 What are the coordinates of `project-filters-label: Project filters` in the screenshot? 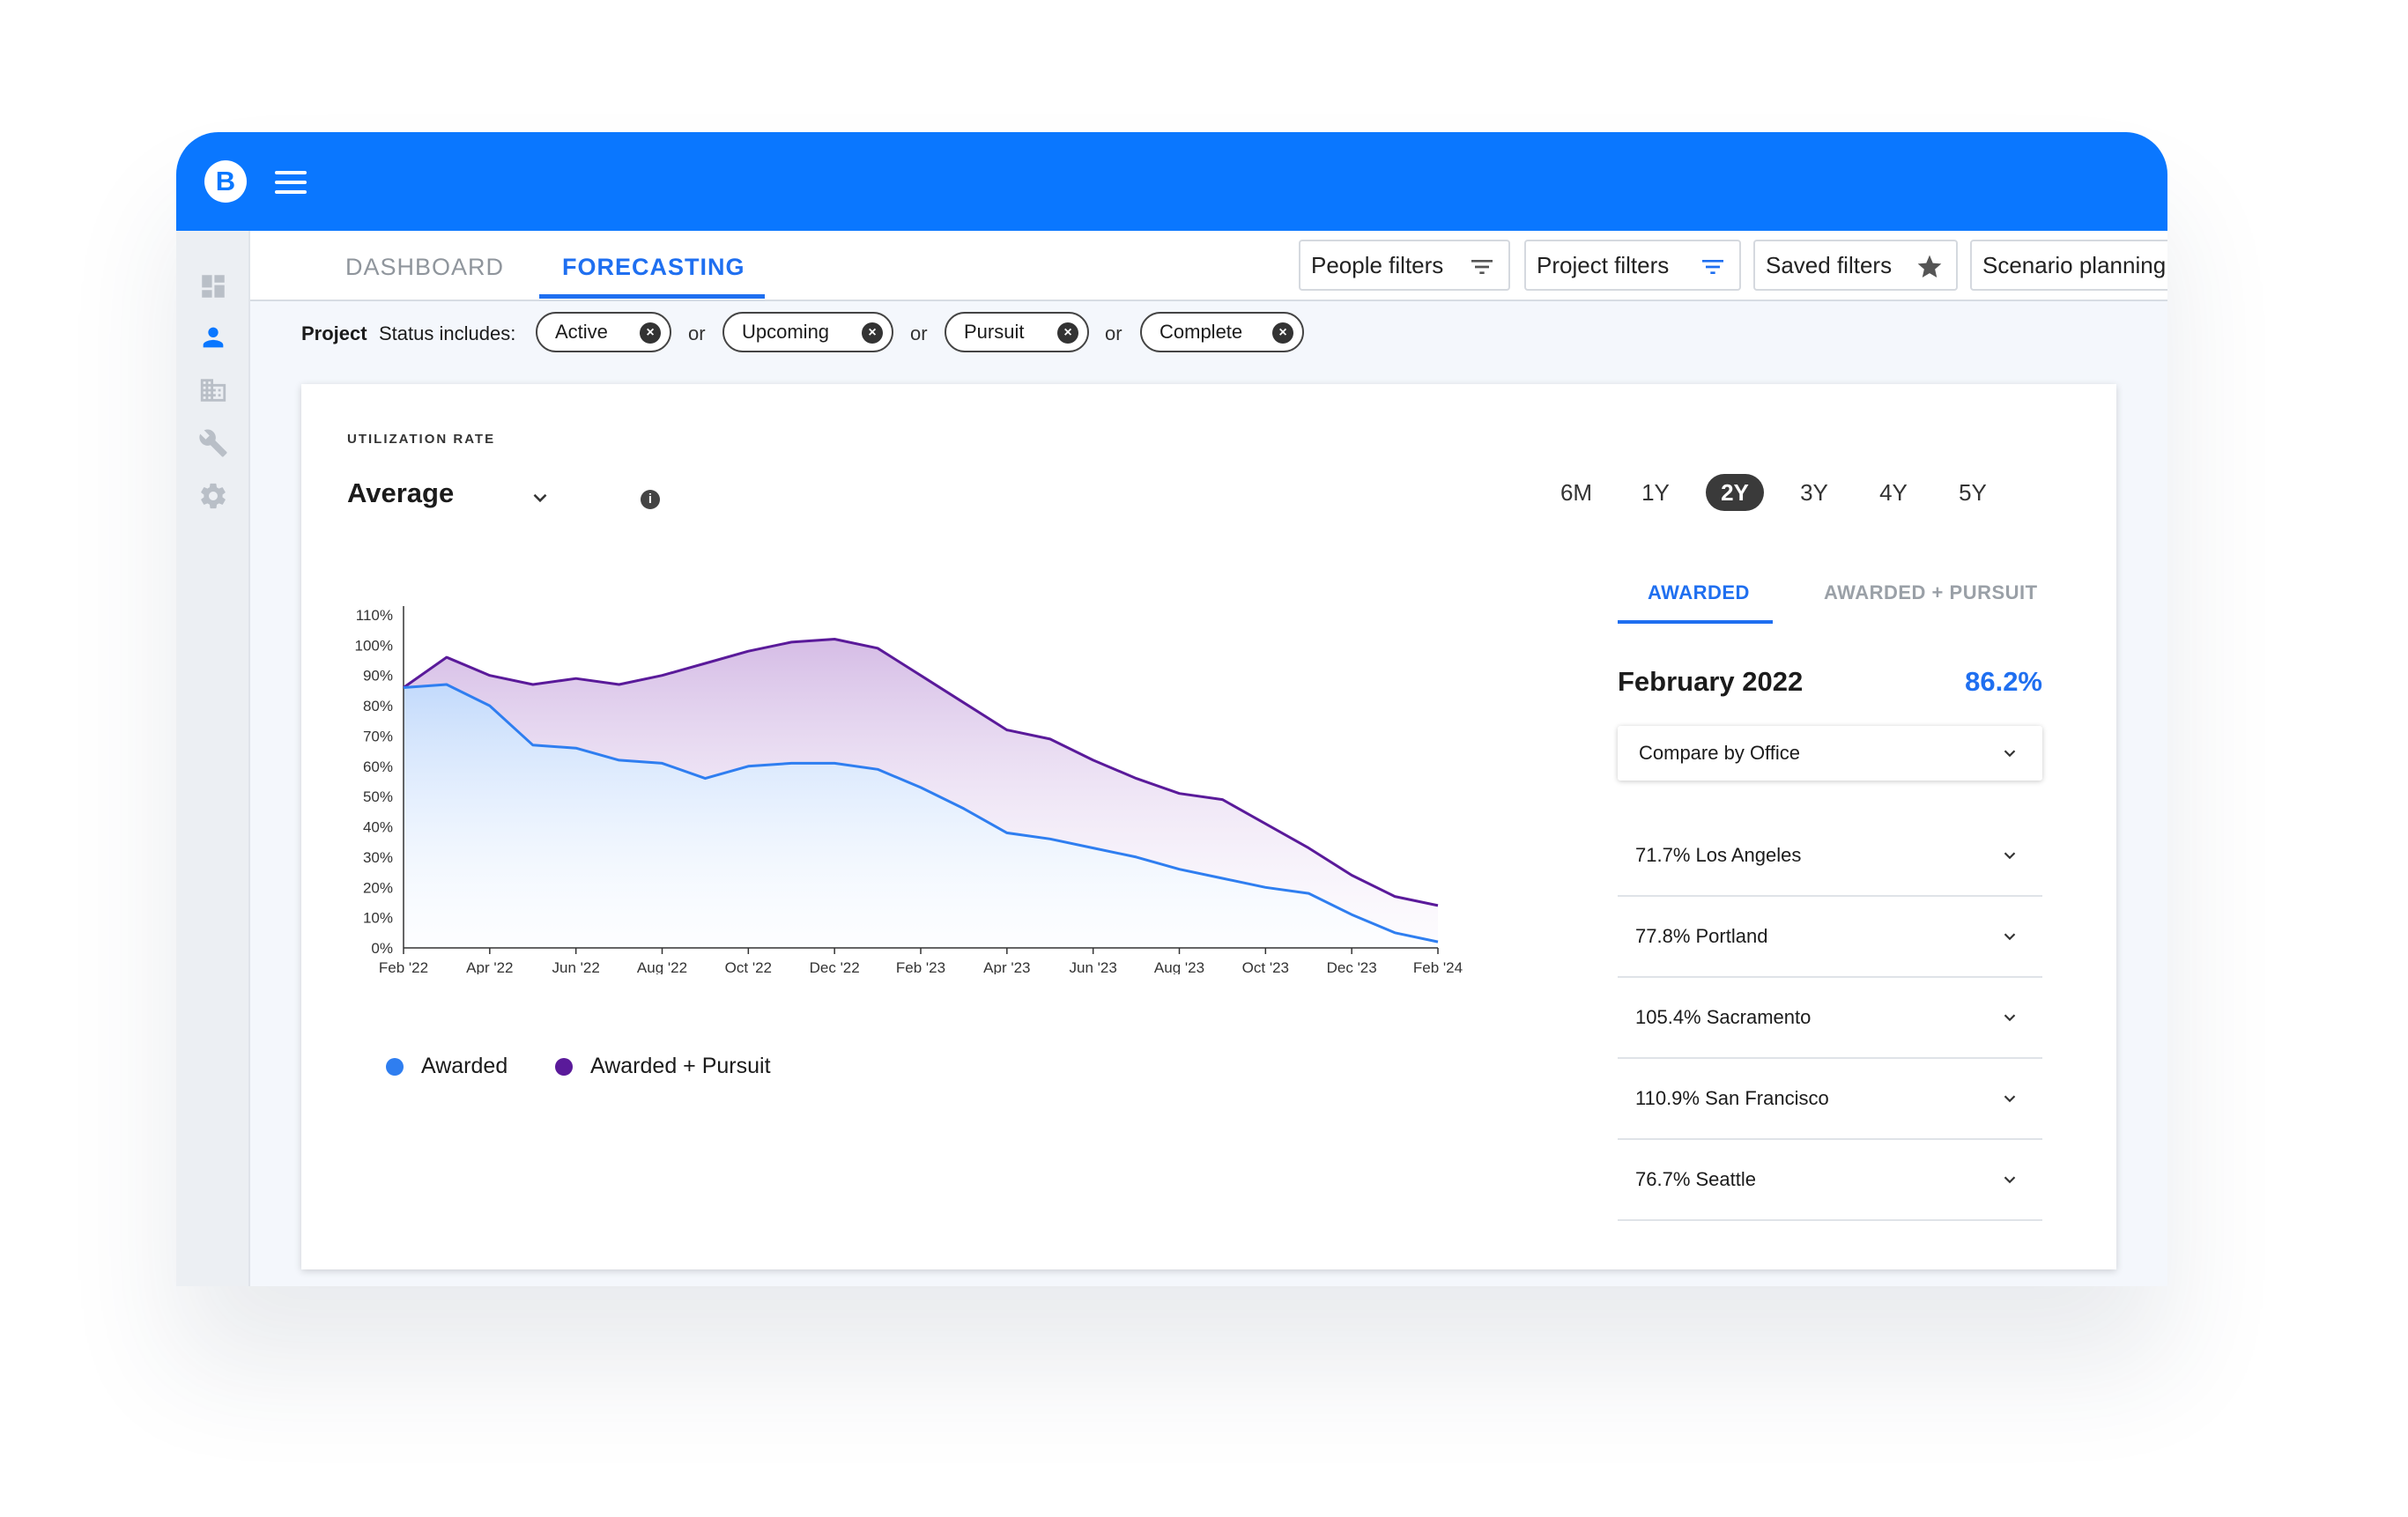 It's located at (1603, 264).